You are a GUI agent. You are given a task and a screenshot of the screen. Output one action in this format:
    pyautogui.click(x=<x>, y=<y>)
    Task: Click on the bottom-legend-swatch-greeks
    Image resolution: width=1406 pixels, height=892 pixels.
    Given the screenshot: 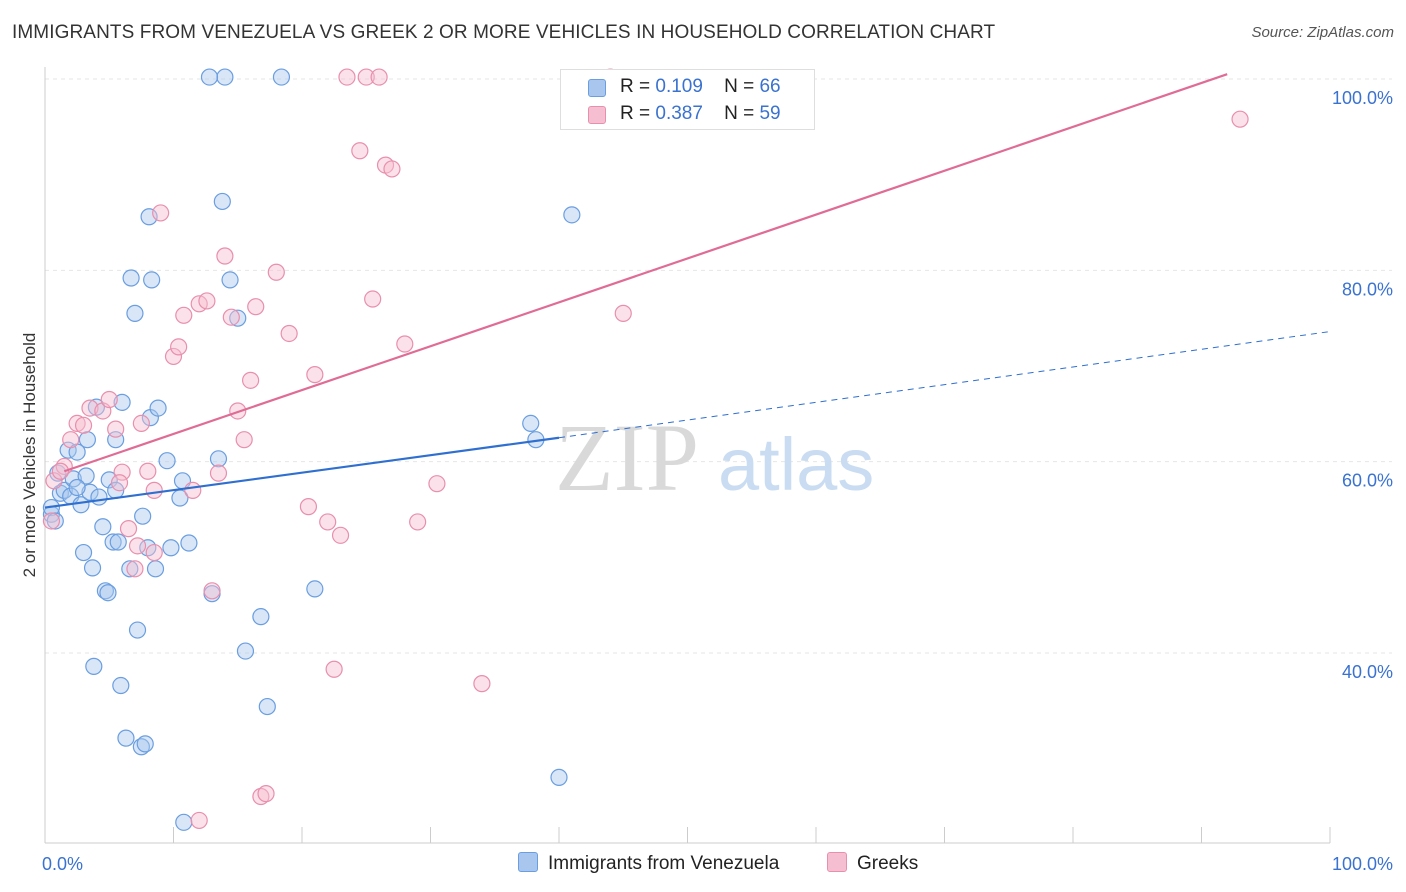 What is the action you would take?
    pyautogui.click(x=837, y=862)
    